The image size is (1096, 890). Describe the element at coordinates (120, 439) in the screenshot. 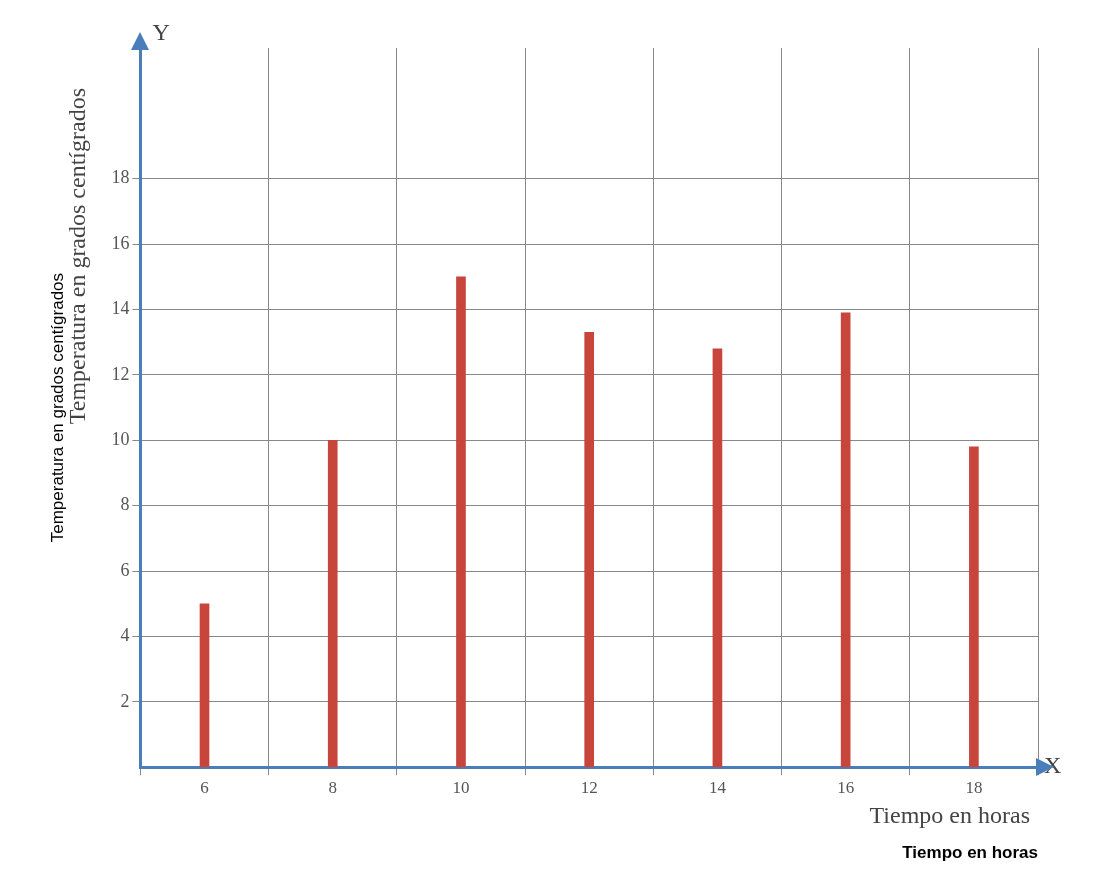

I see `y-tick-label: 10` at that location.